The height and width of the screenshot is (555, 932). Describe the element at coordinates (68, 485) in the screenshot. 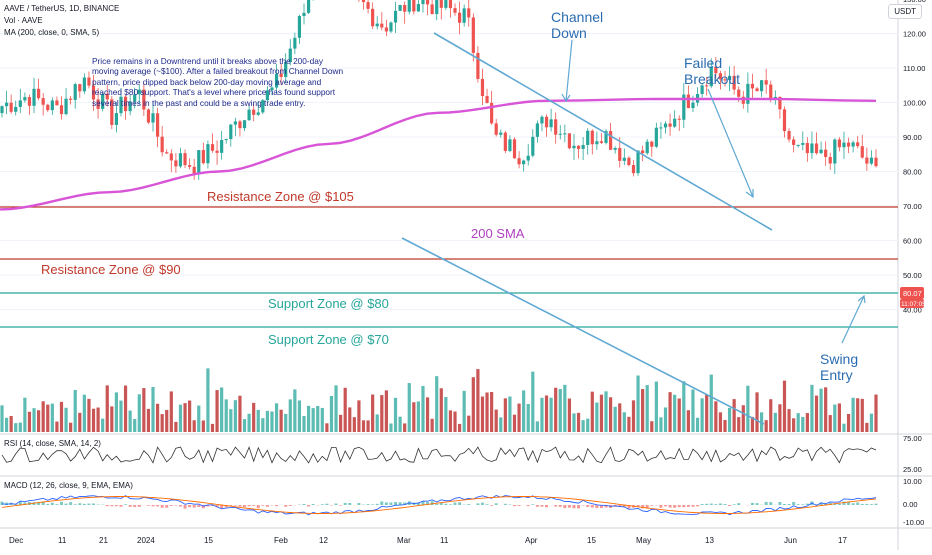

I see `macd-label: MACD (12, 26, close, 9, EMA, EMA)` at that location.